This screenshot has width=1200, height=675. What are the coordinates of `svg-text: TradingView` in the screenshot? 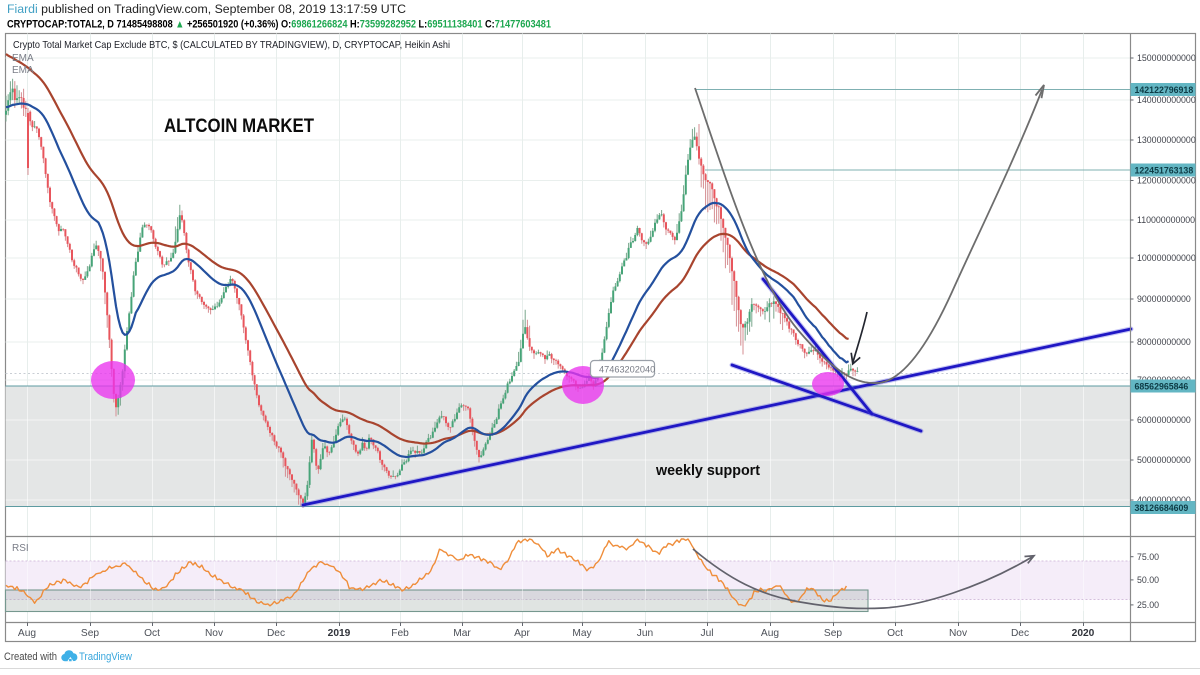 It's located at (106, 657).